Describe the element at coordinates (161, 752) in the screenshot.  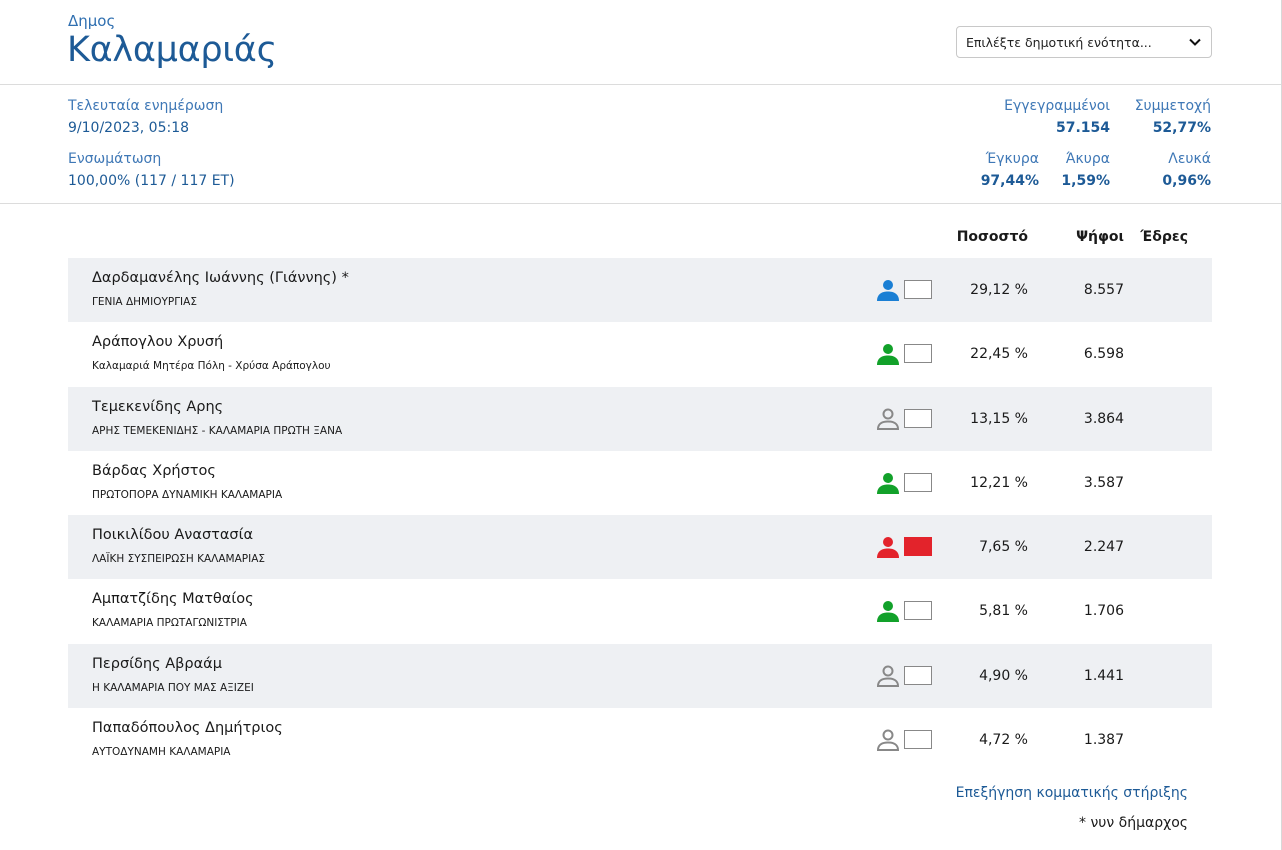
I see `party-name: ΑΥΤΟΔΥΝΑΜΗ ΚΑΛΑΜΑΡΙΑ` at that location.